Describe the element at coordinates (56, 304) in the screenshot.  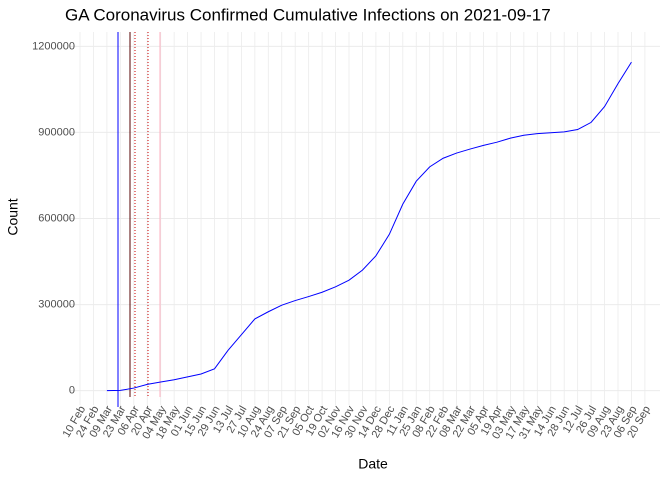
I see `y-tick-label: 300000` at that location.